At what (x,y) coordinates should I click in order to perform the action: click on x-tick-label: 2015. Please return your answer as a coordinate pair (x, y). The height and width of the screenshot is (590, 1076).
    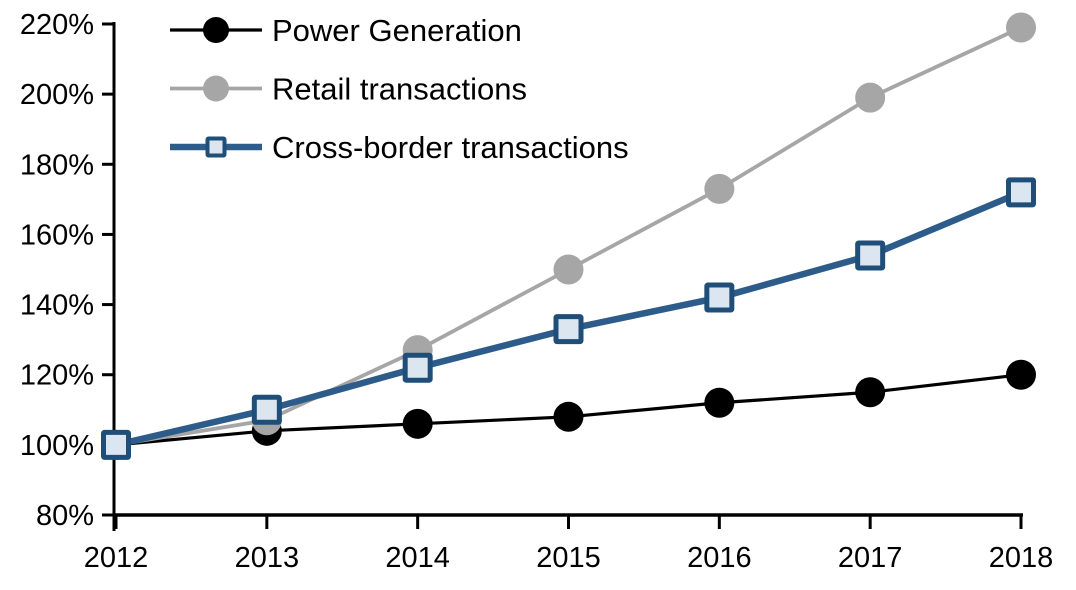
    Looking at the image, I should click on (568, 558).